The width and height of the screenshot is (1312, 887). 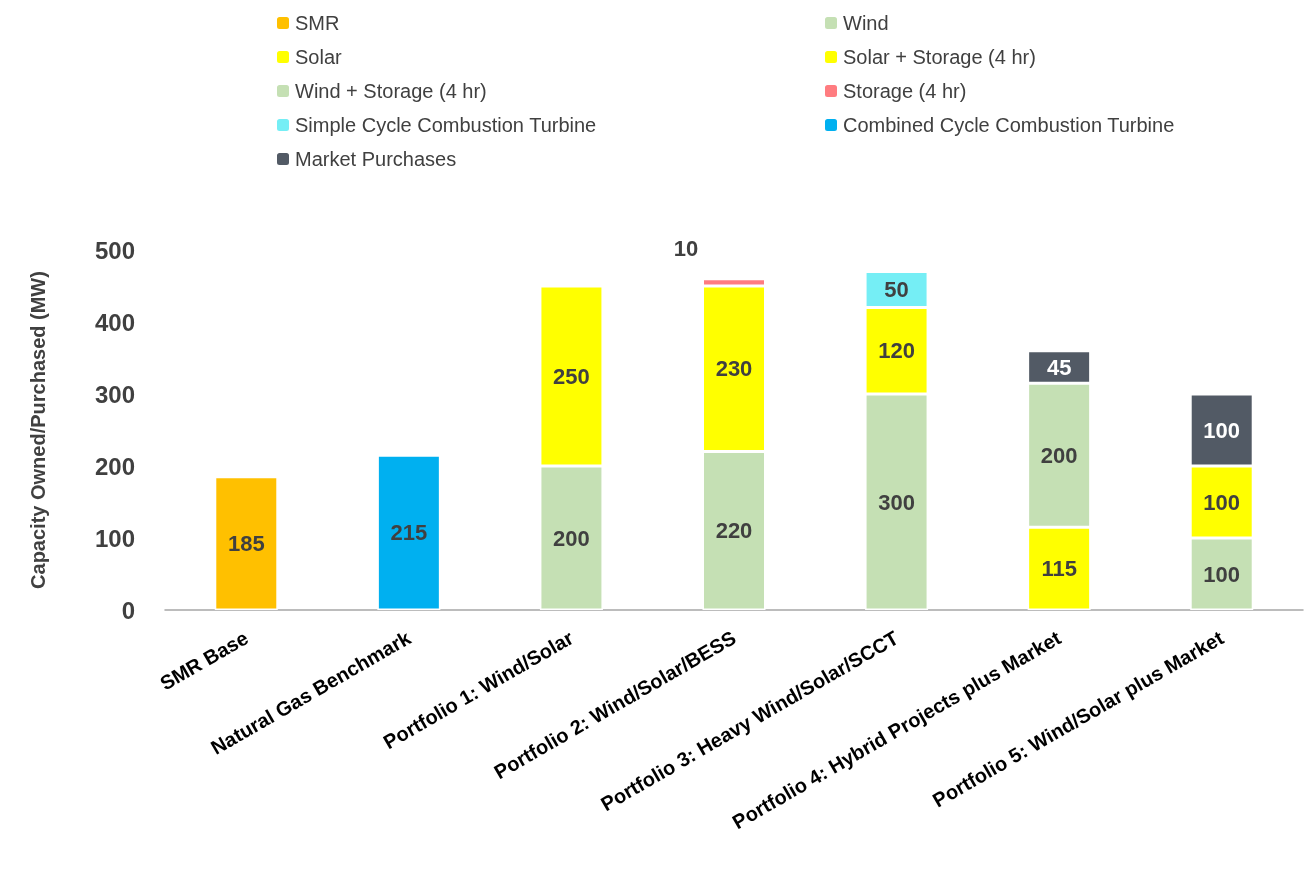 What do you see at coordinates (571, 376) in the screenshot?
I see `data-label: 250` at bounding box center [571, 376].